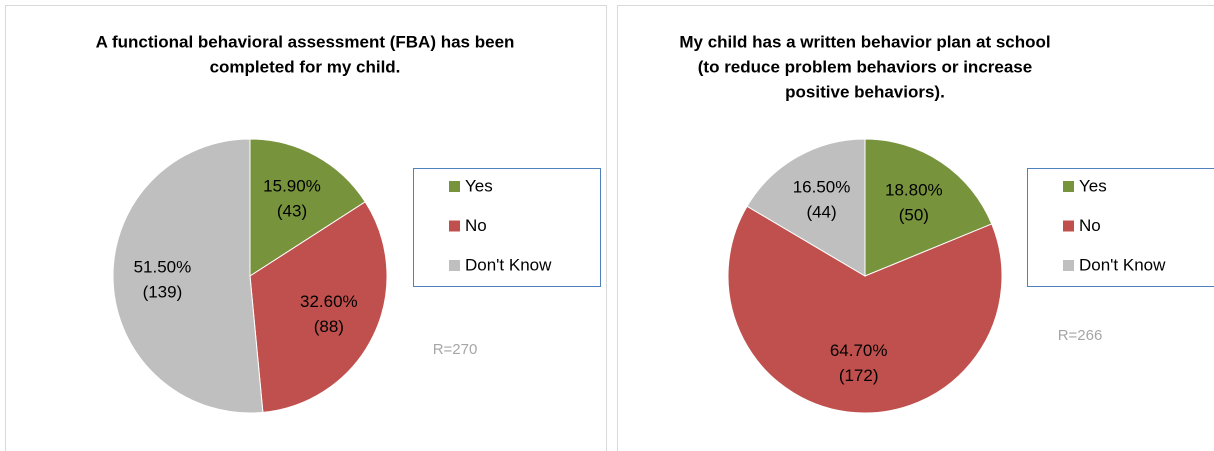 Image resolution: width=1214 pixels, height=451 pixels. Describe the element at coordinates (292, 186) in the screenshot. I see `data-label: 15.90%` at that location.